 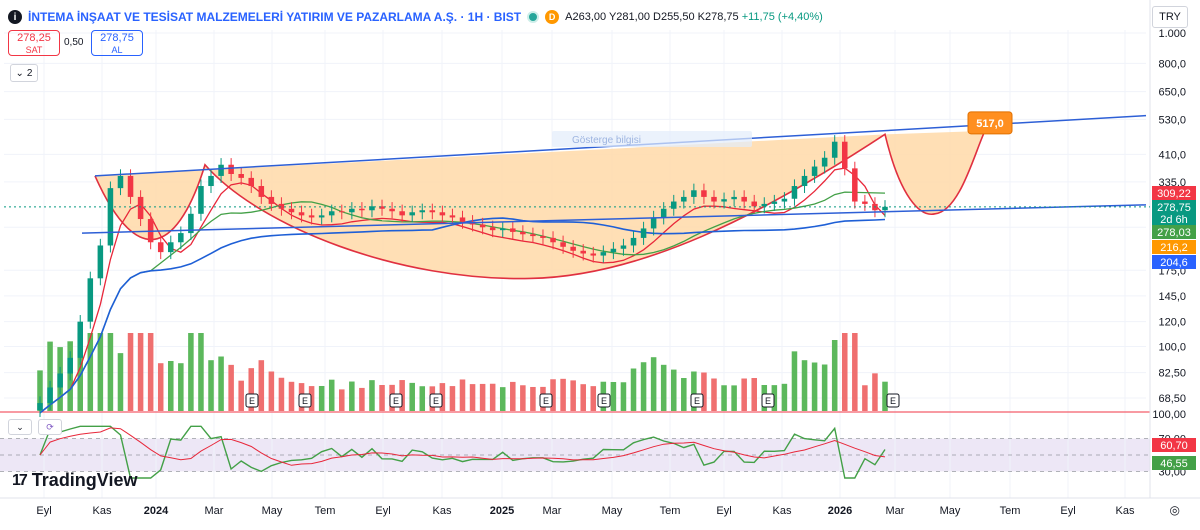 I want to click on target-tag-label: 517,0, so click(x=990, y=124).